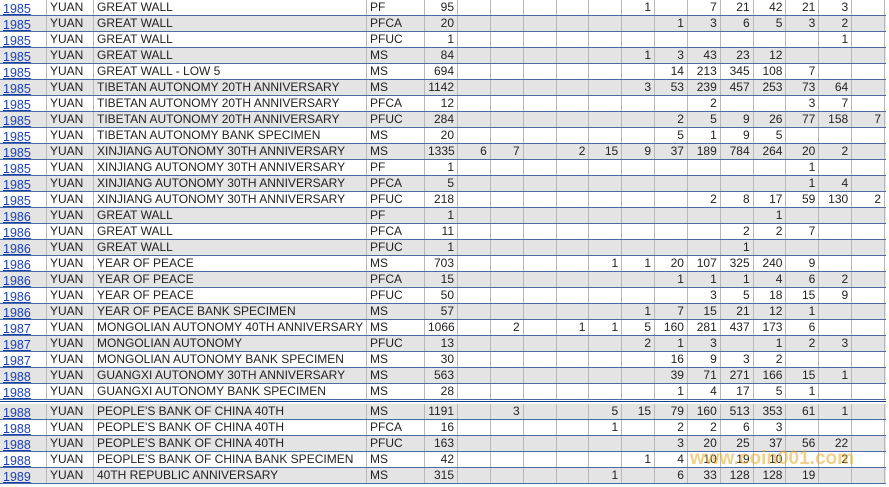 The width and height of the screenshot is (889, 487). What do you see at coordinates (441, 427) in the screenshot?
I see `table-cell: 16` at bounding box center [441, 427].